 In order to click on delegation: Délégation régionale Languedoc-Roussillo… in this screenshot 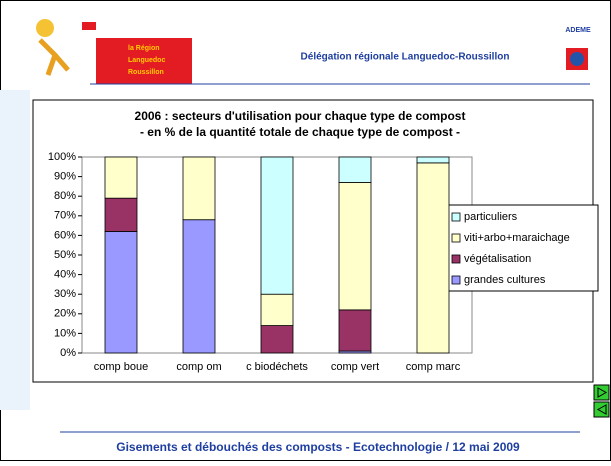, I will do `click(405, 57)`.